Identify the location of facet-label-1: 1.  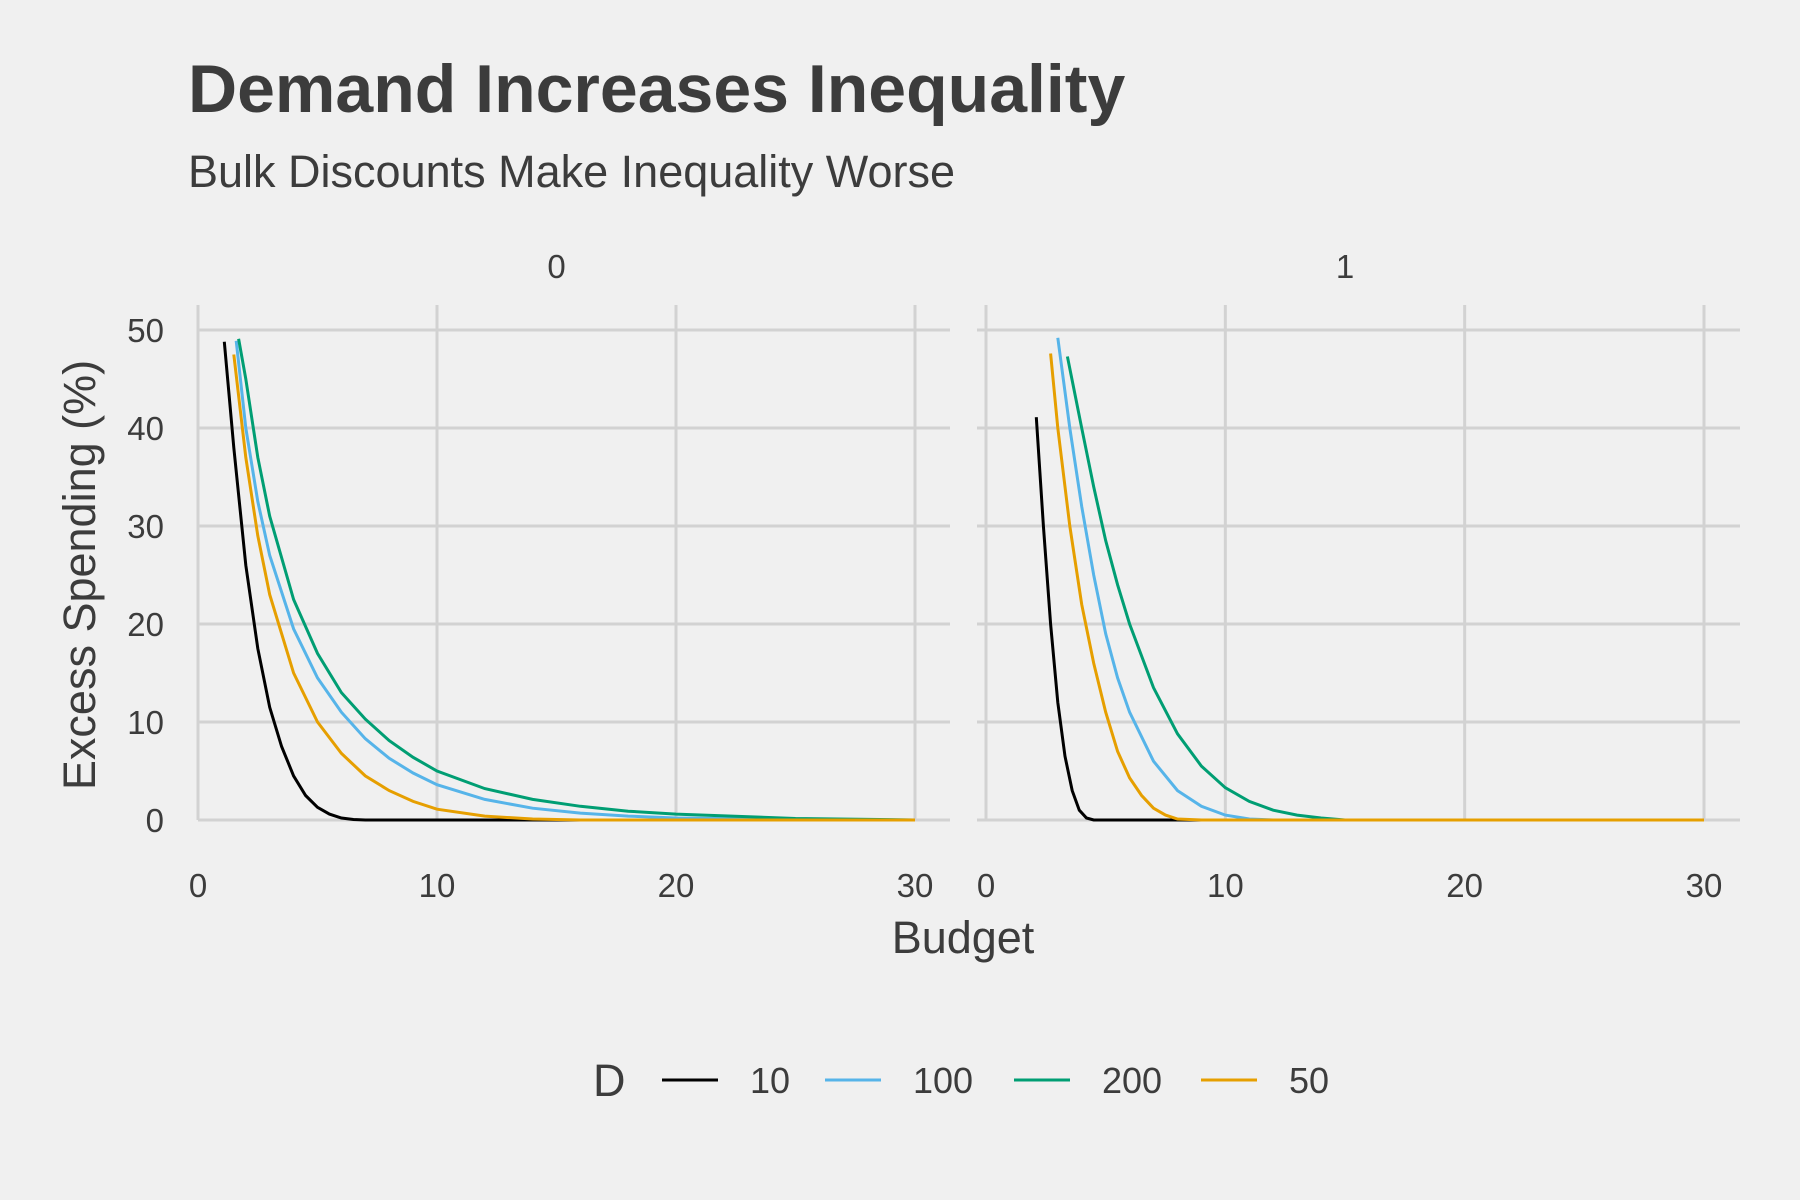
(1345, 266).